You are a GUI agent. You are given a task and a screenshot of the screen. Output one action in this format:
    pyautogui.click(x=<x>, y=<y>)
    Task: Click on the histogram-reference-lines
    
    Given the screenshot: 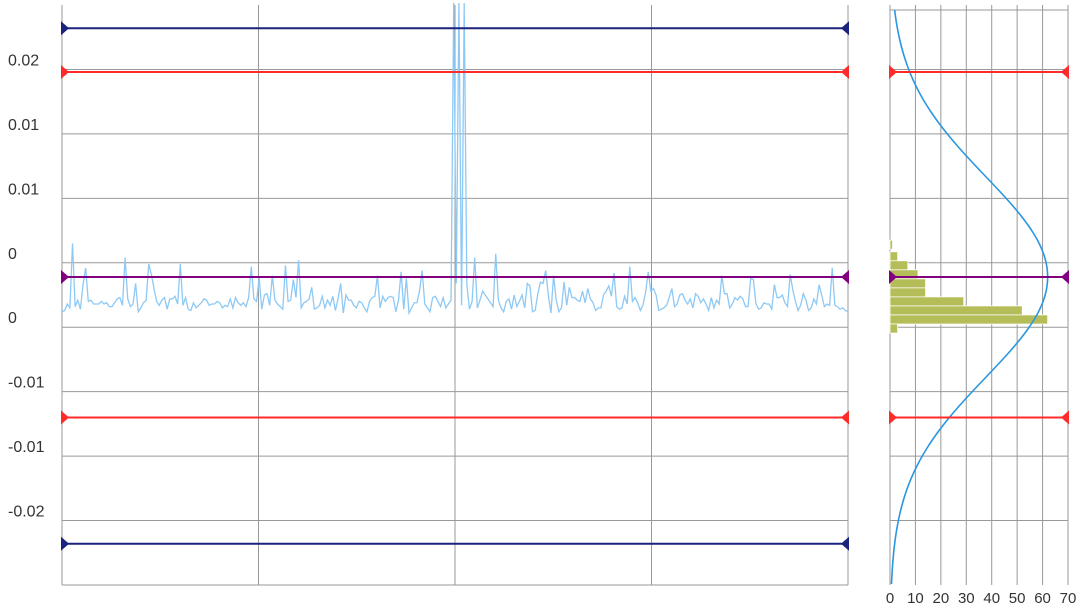 What is the action you would take?
    pyautogui.click(x=979, y=245)
    